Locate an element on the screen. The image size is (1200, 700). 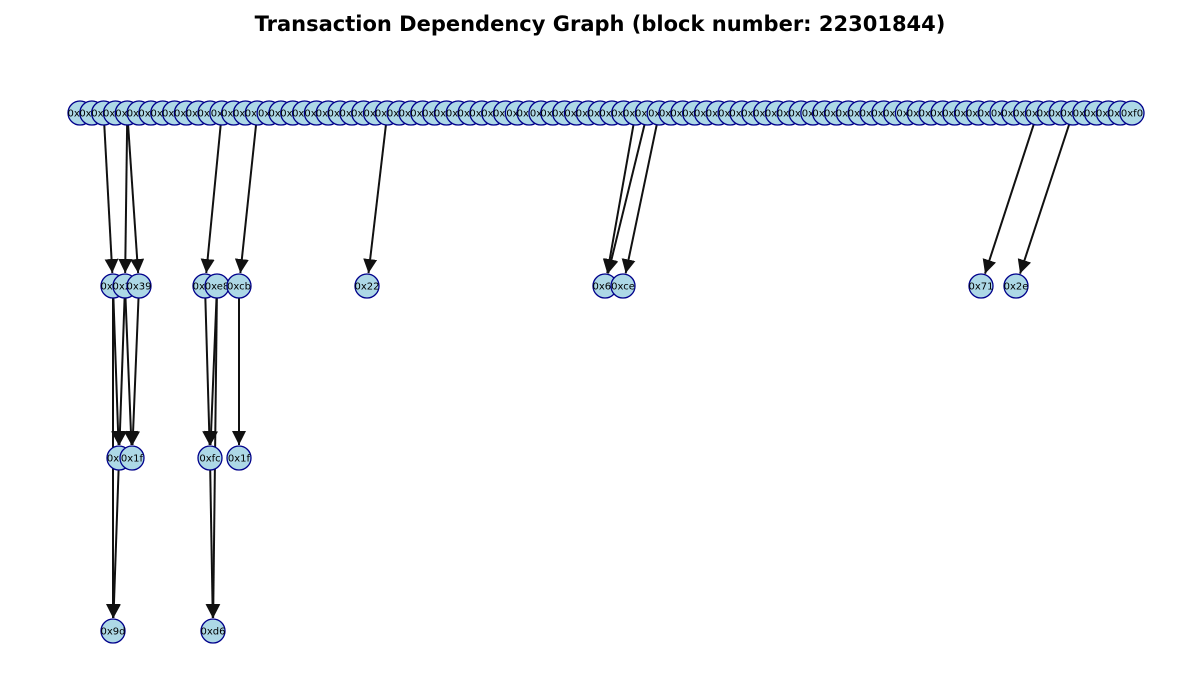
tx-node: 0x2e is located at coordinates (1016, 286).